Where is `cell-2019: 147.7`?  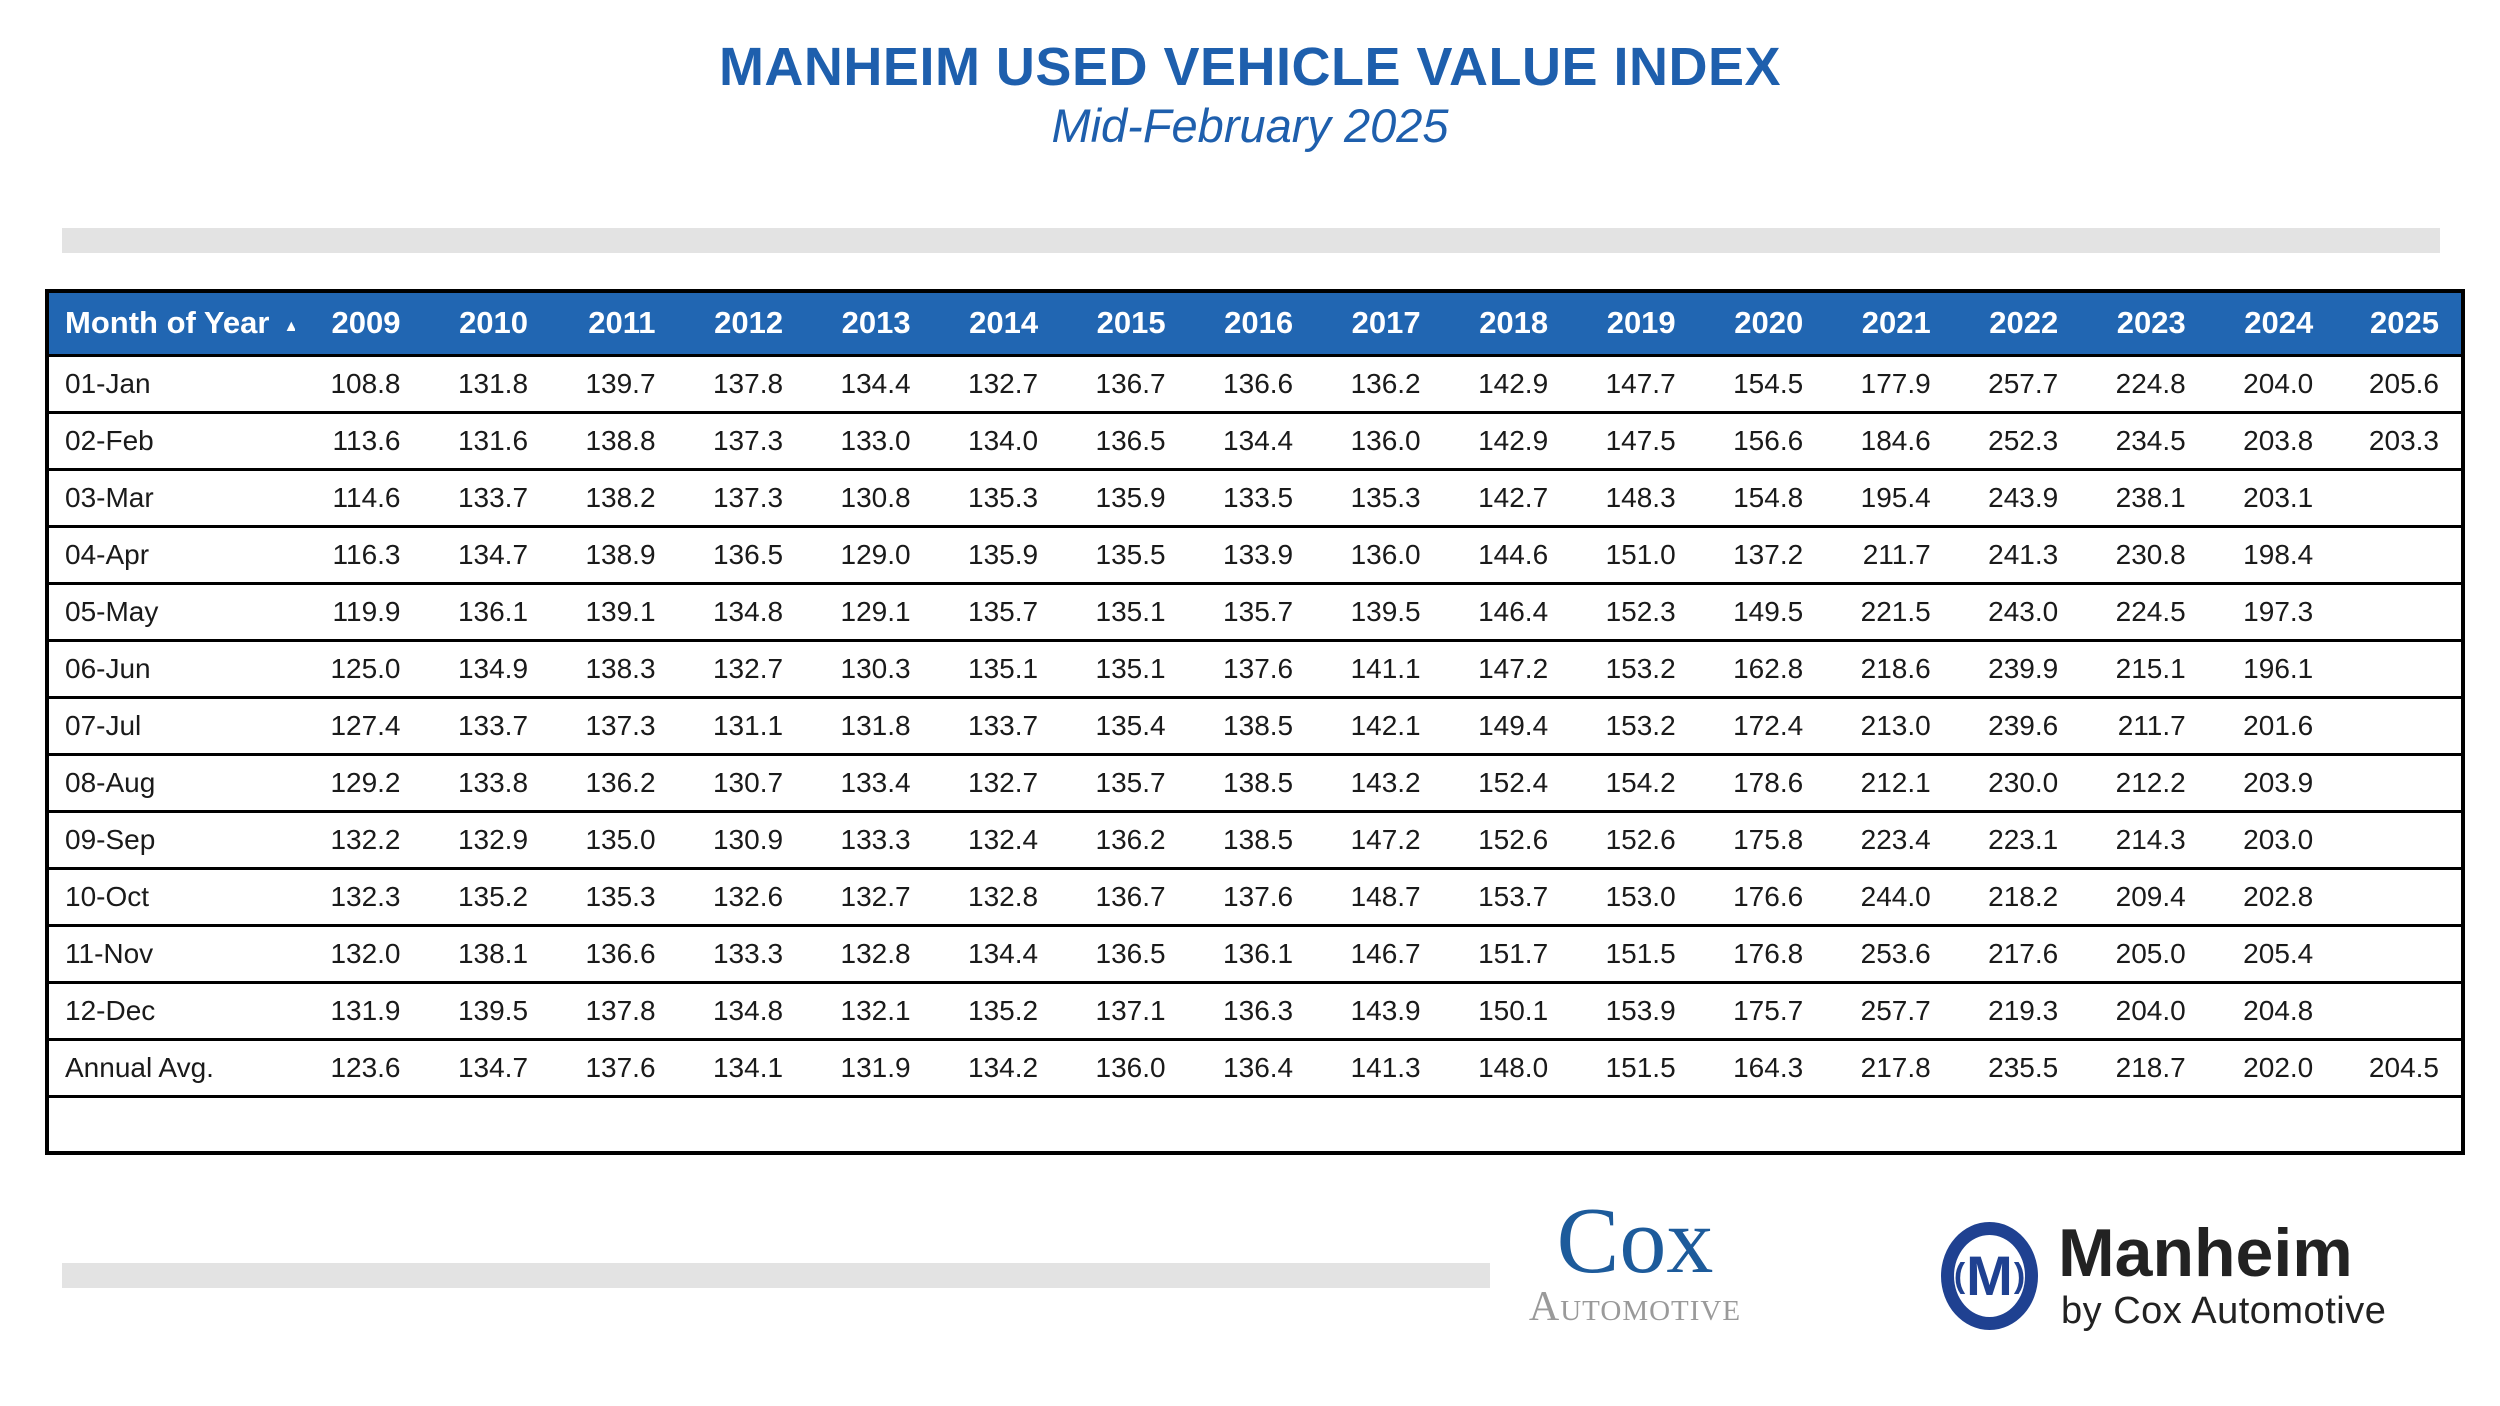
cell-2019: 147.7 is located at coordinates (1634, 384).